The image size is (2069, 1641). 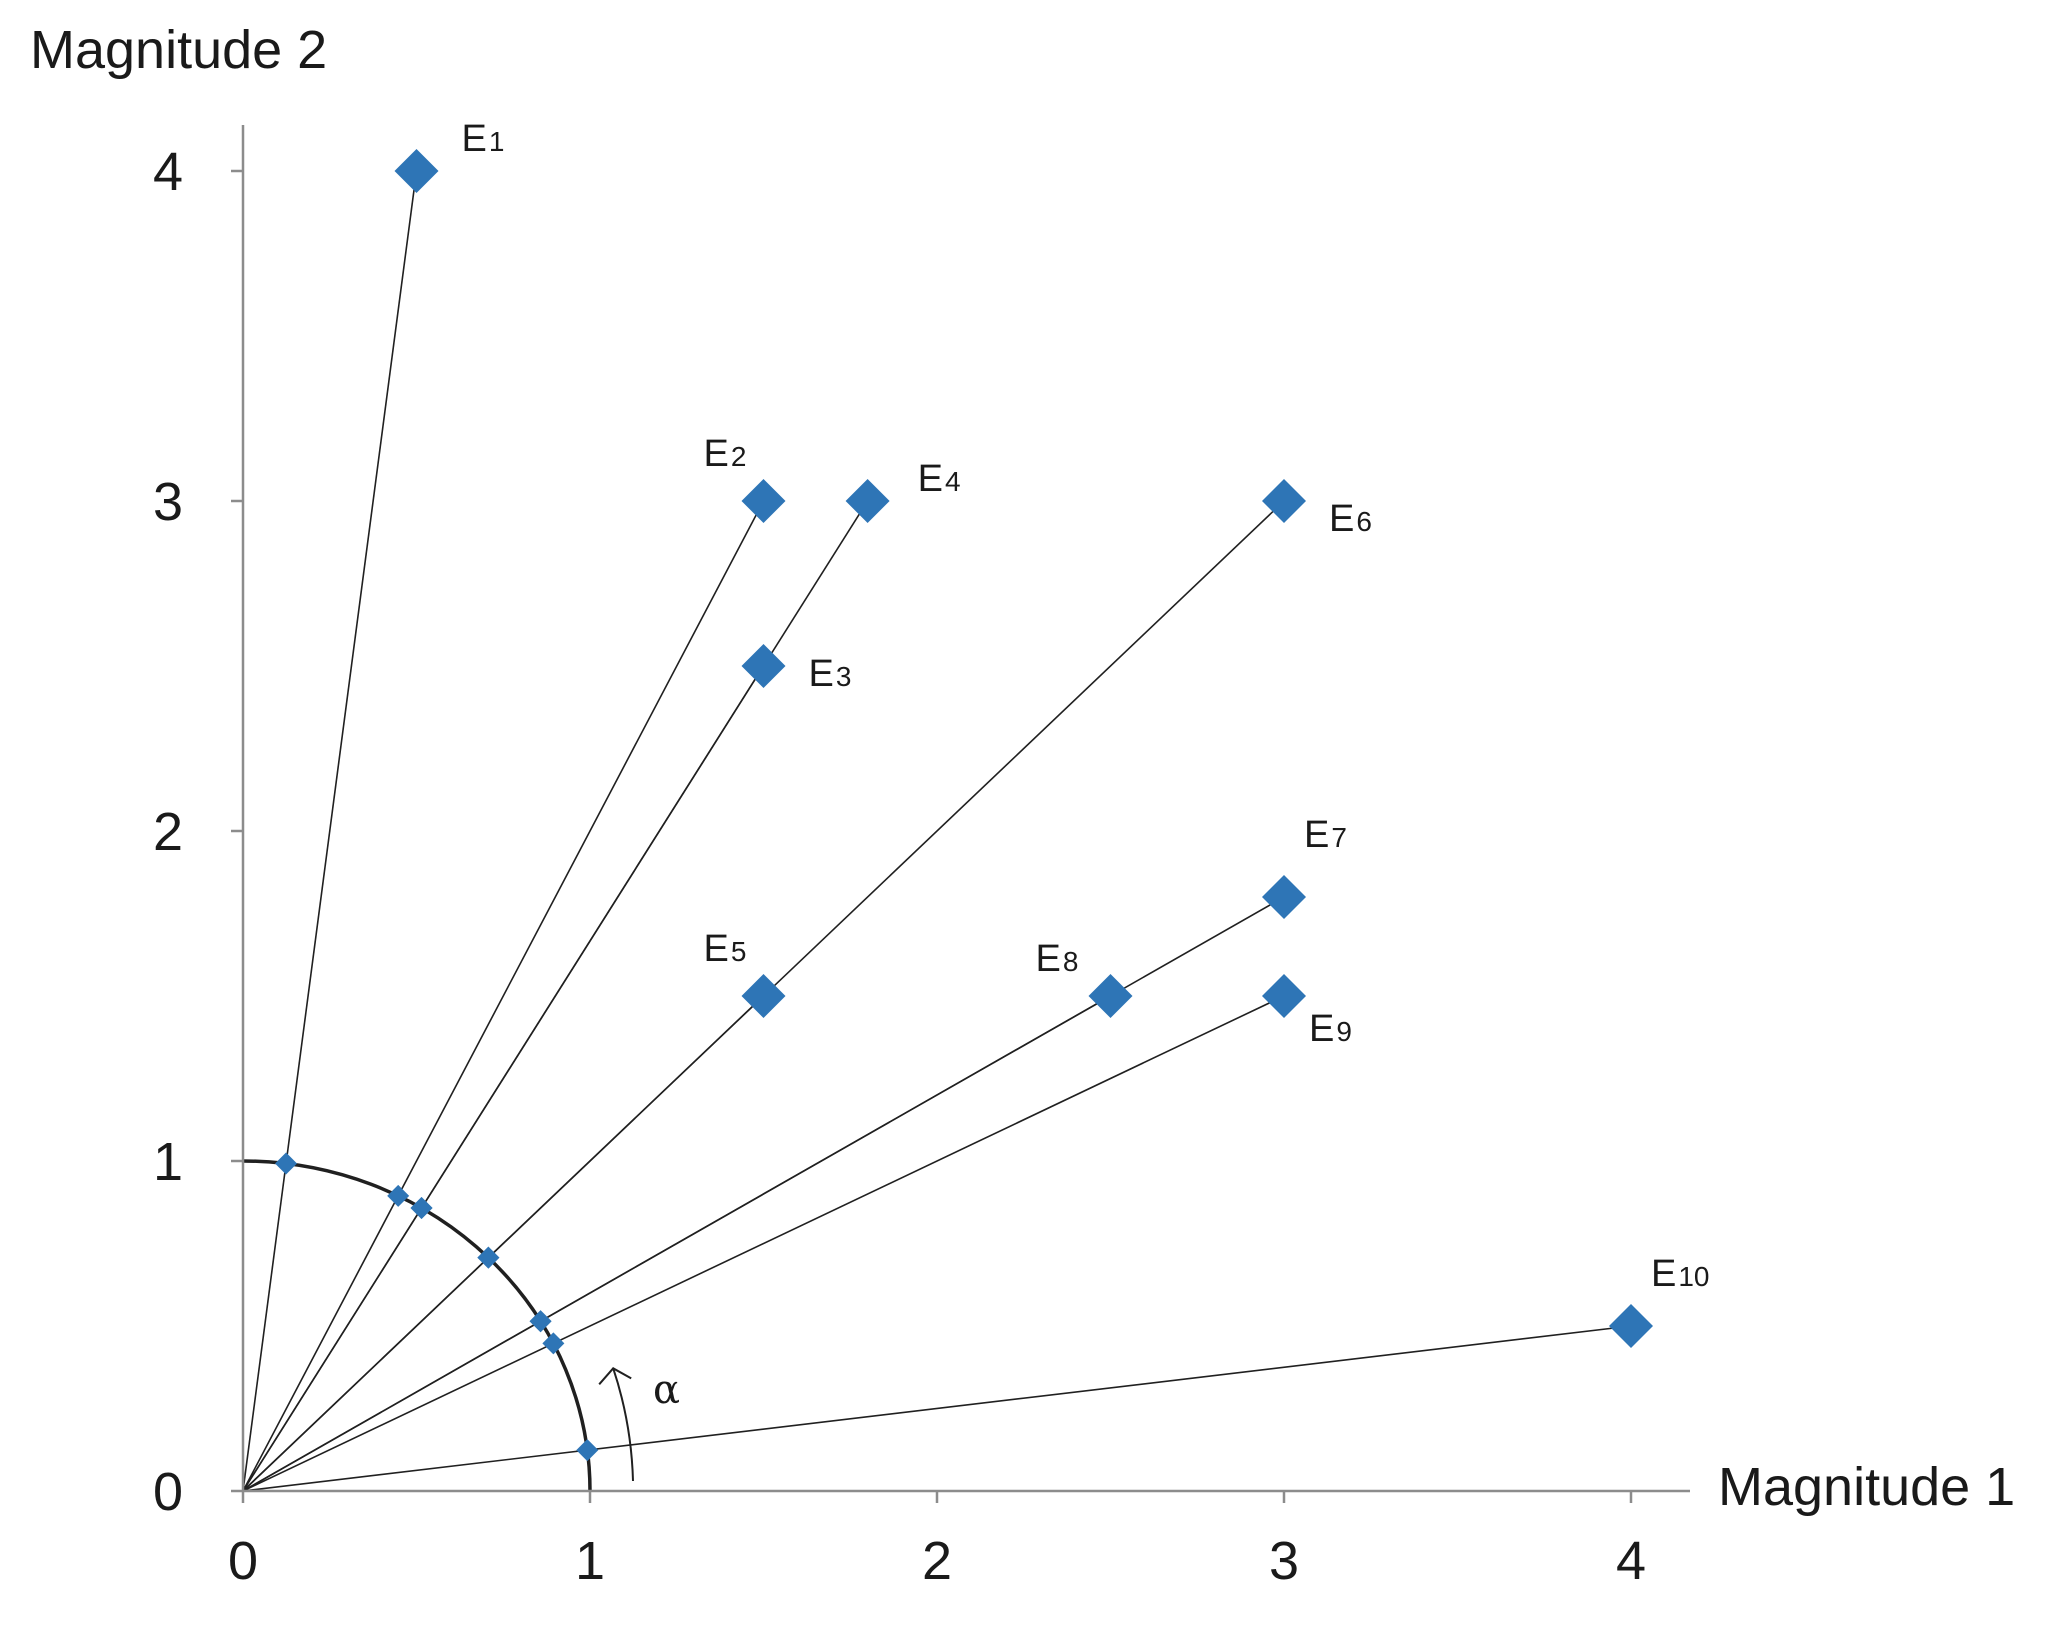 I want to click on point-label-E2: E2, so click(x=725, y=454).